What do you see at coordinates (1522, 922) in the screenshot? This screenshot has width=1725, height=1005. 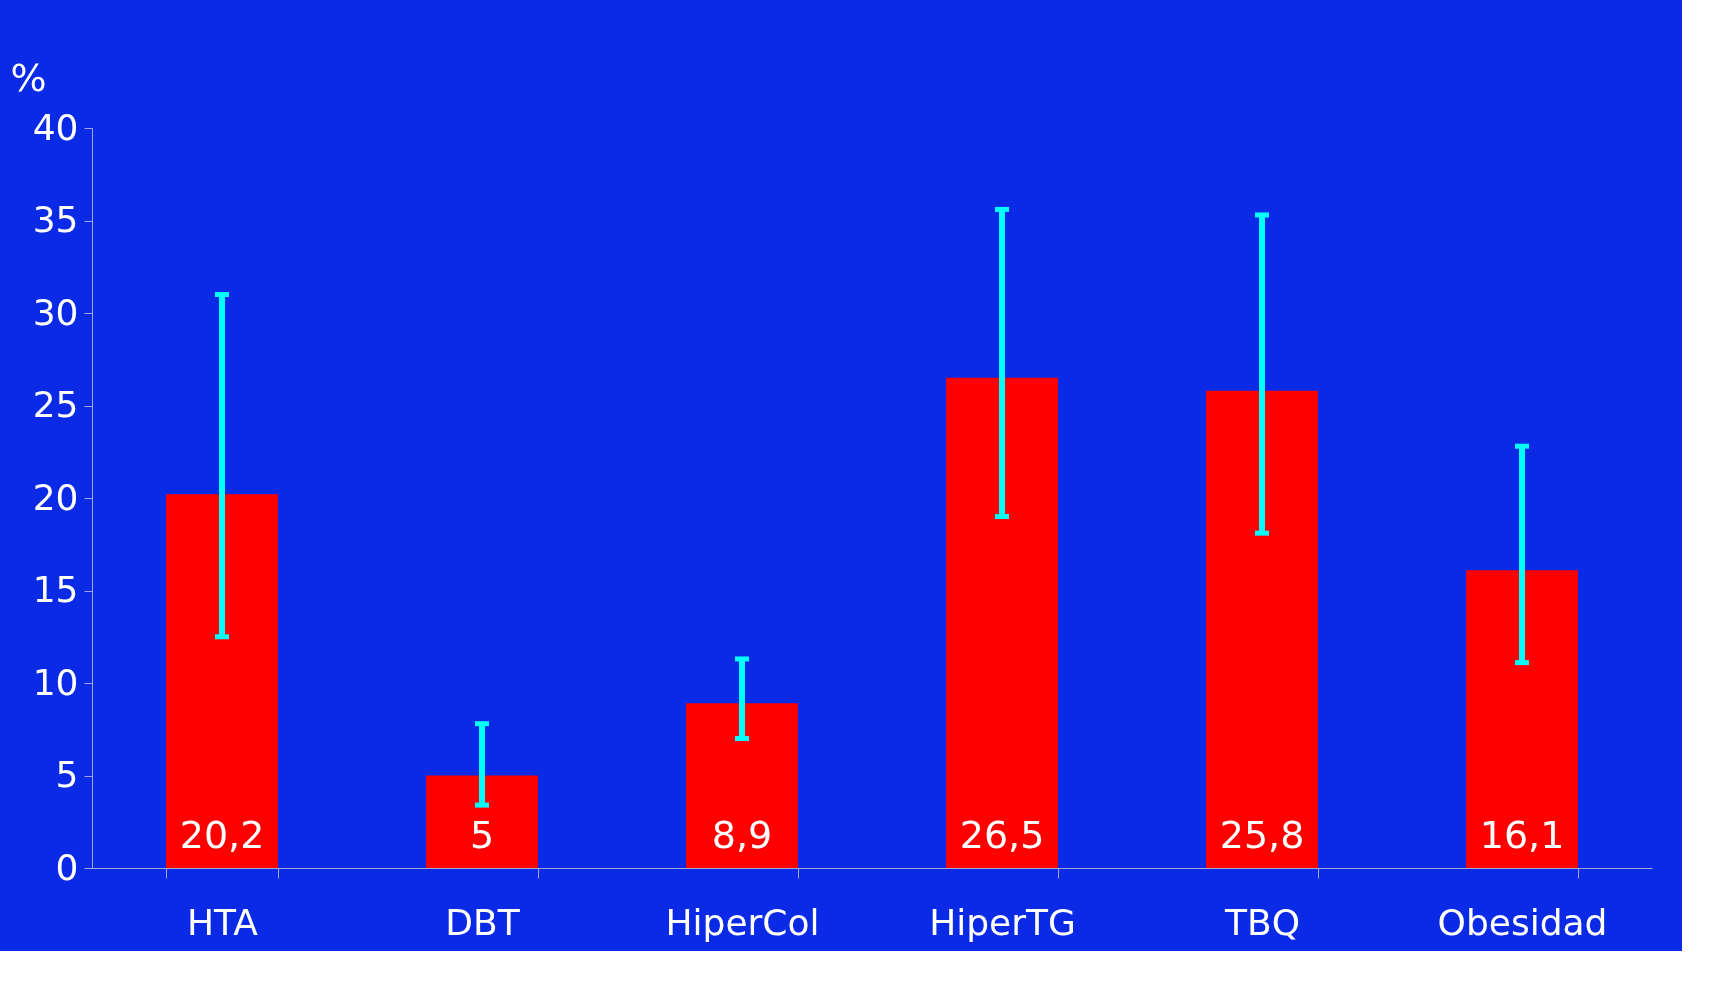 I see `x-tick-label: Obesidad` at bounding box center [1522, 922].